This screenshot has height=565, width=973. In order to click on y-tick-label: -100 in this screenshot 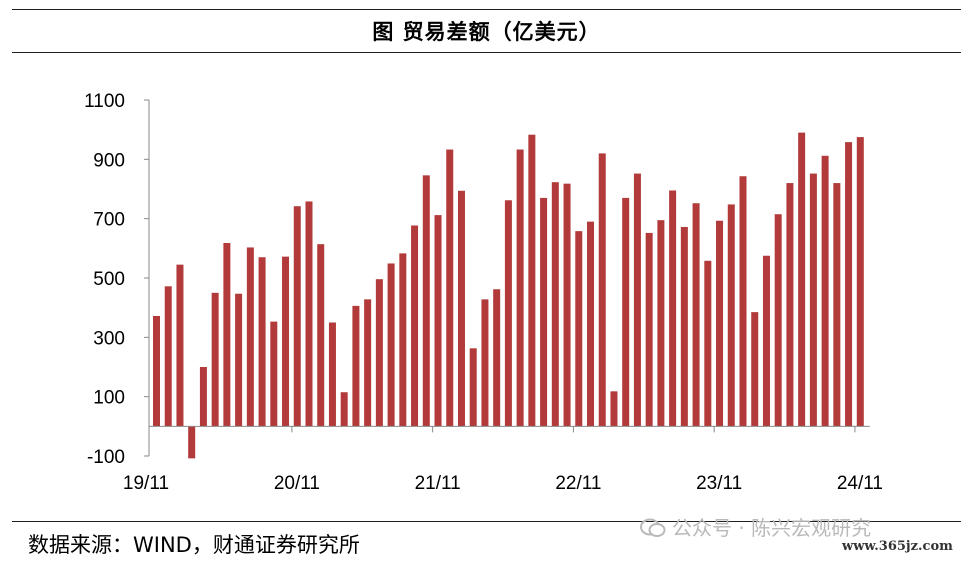, I will do `click(106, 457)`.